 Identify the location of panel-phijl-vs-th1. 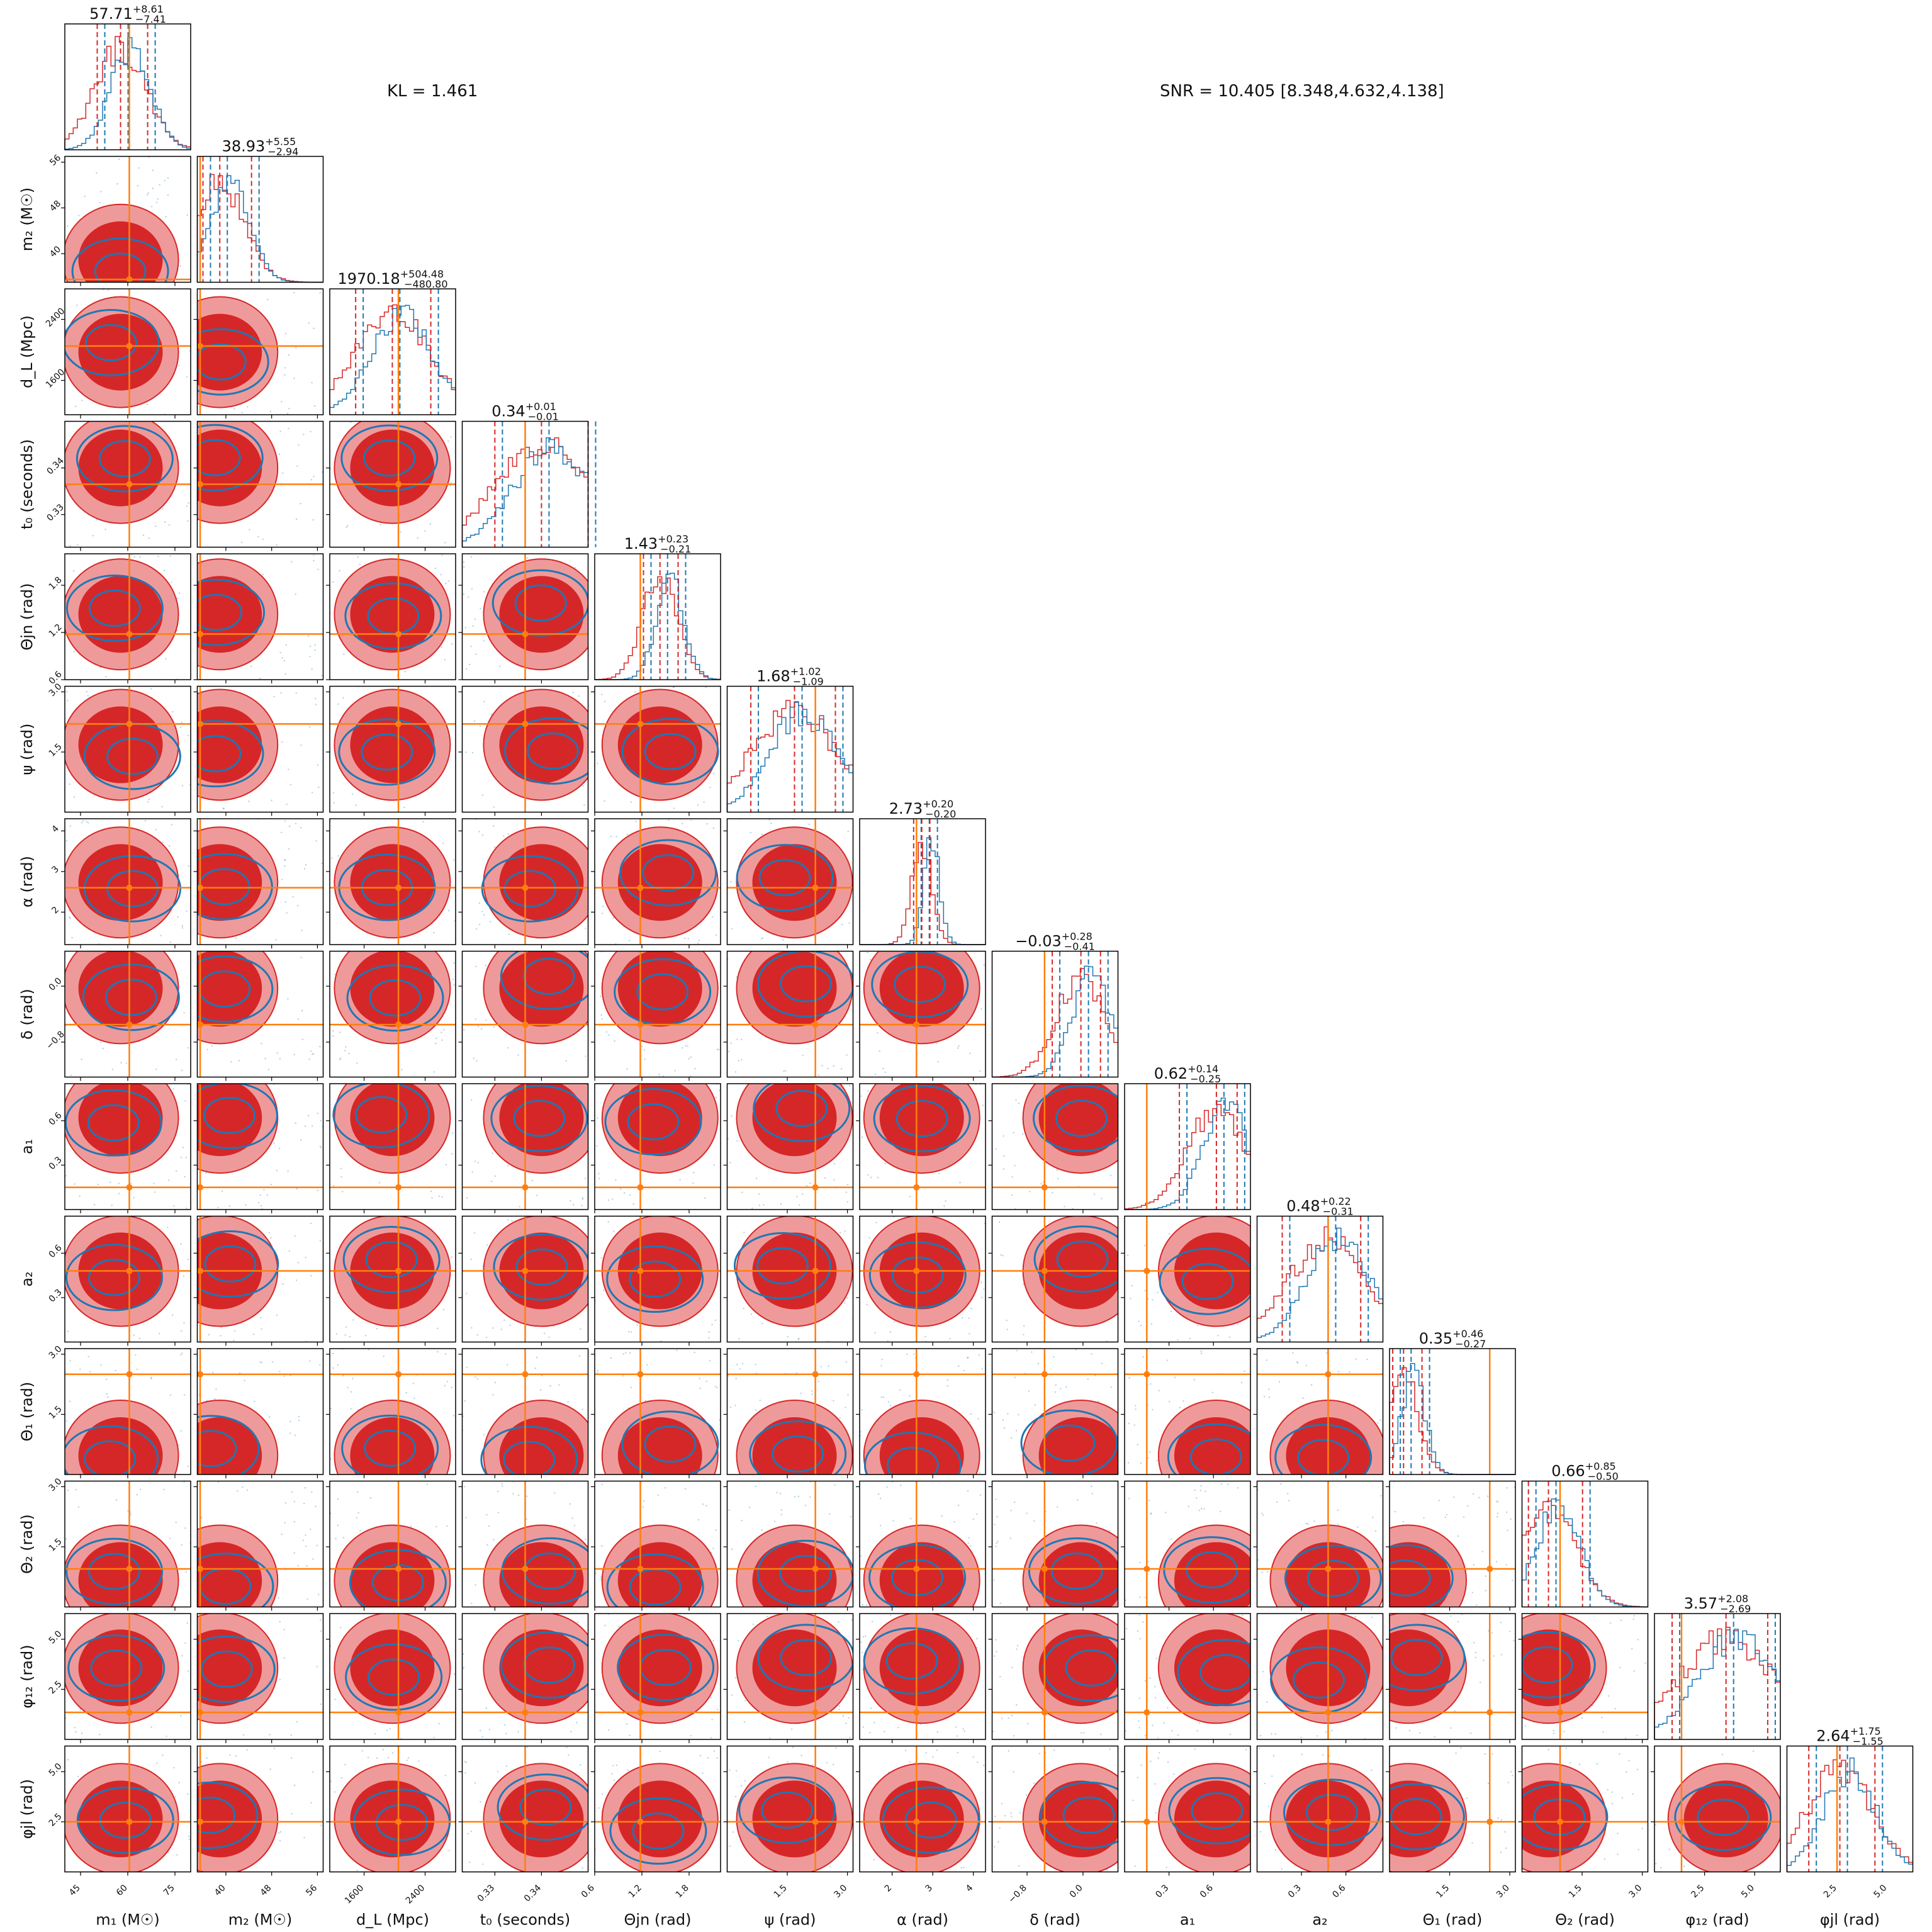
(1451, 1810).